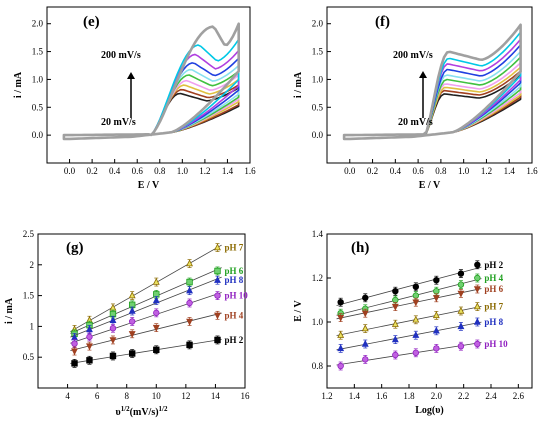 The height and width of the screenshot is (428, 550). Describe the element at coordinates (493, 307) in the screenshot. I see `series-label: pH 7` at that location.